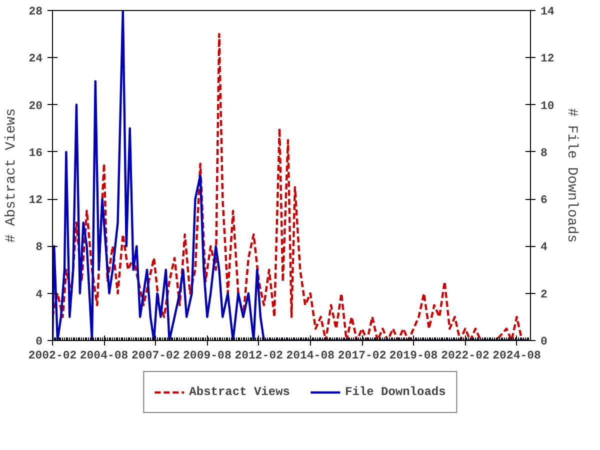 The image size is (600, 450). I want to click on y-tick-label: 28, so click(35, 12).